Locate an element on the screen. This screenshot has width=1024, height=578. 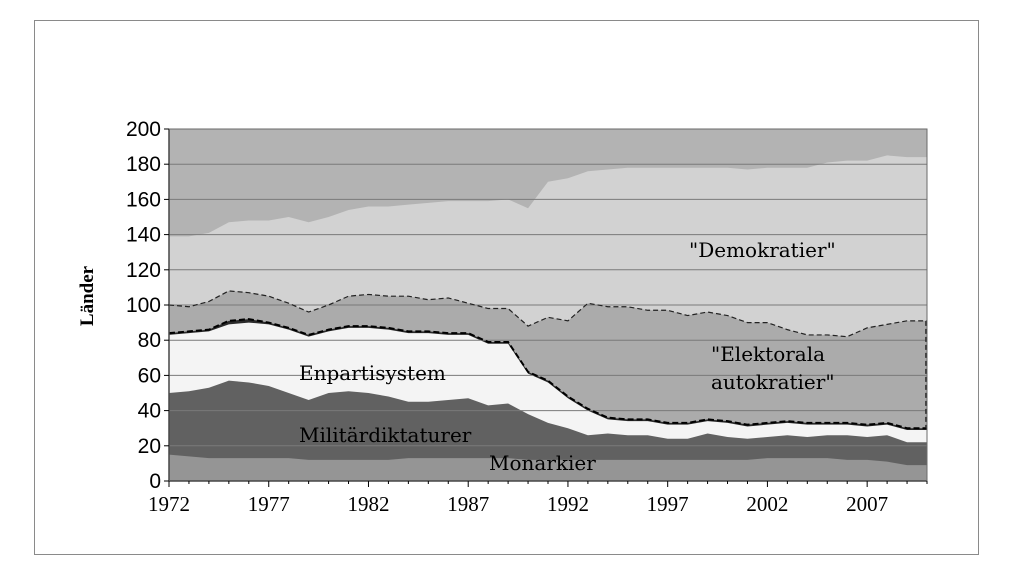
monarkier-label: Monarkier is located at coordinates (542, 463).